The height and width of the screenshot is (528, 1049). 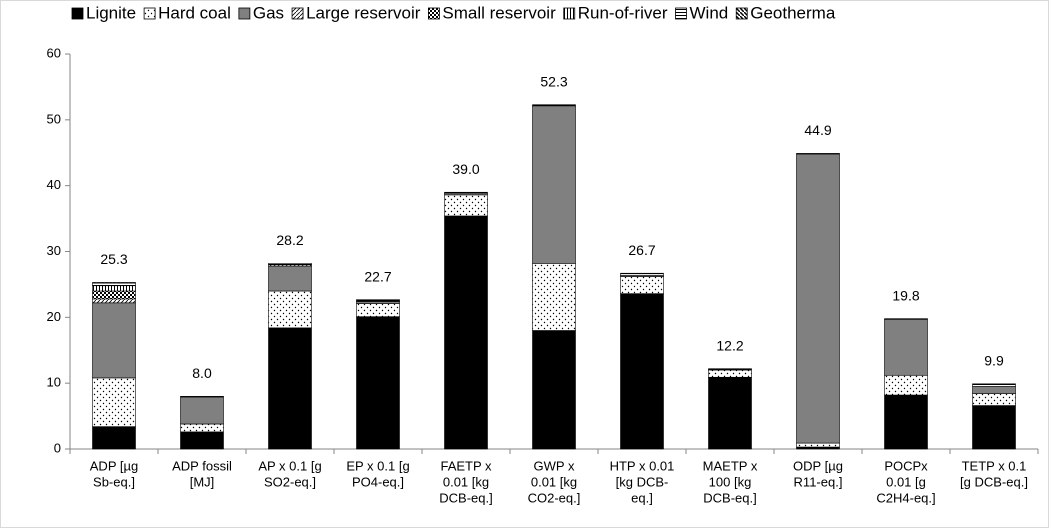 I want to click on legend-label: Large reservoir, so click(x=363, y=12).